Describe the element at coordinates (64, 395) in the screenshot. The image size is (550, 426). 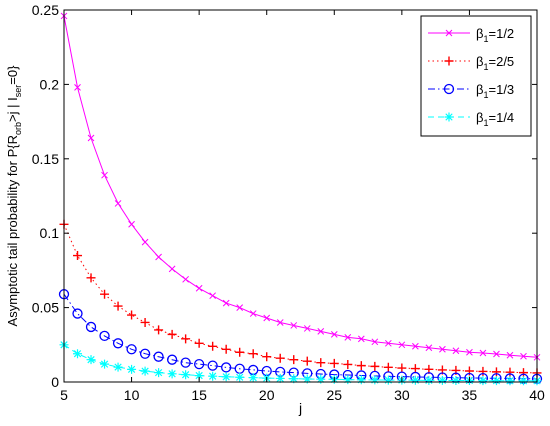
I see `x-tick-label: 5` at that location.